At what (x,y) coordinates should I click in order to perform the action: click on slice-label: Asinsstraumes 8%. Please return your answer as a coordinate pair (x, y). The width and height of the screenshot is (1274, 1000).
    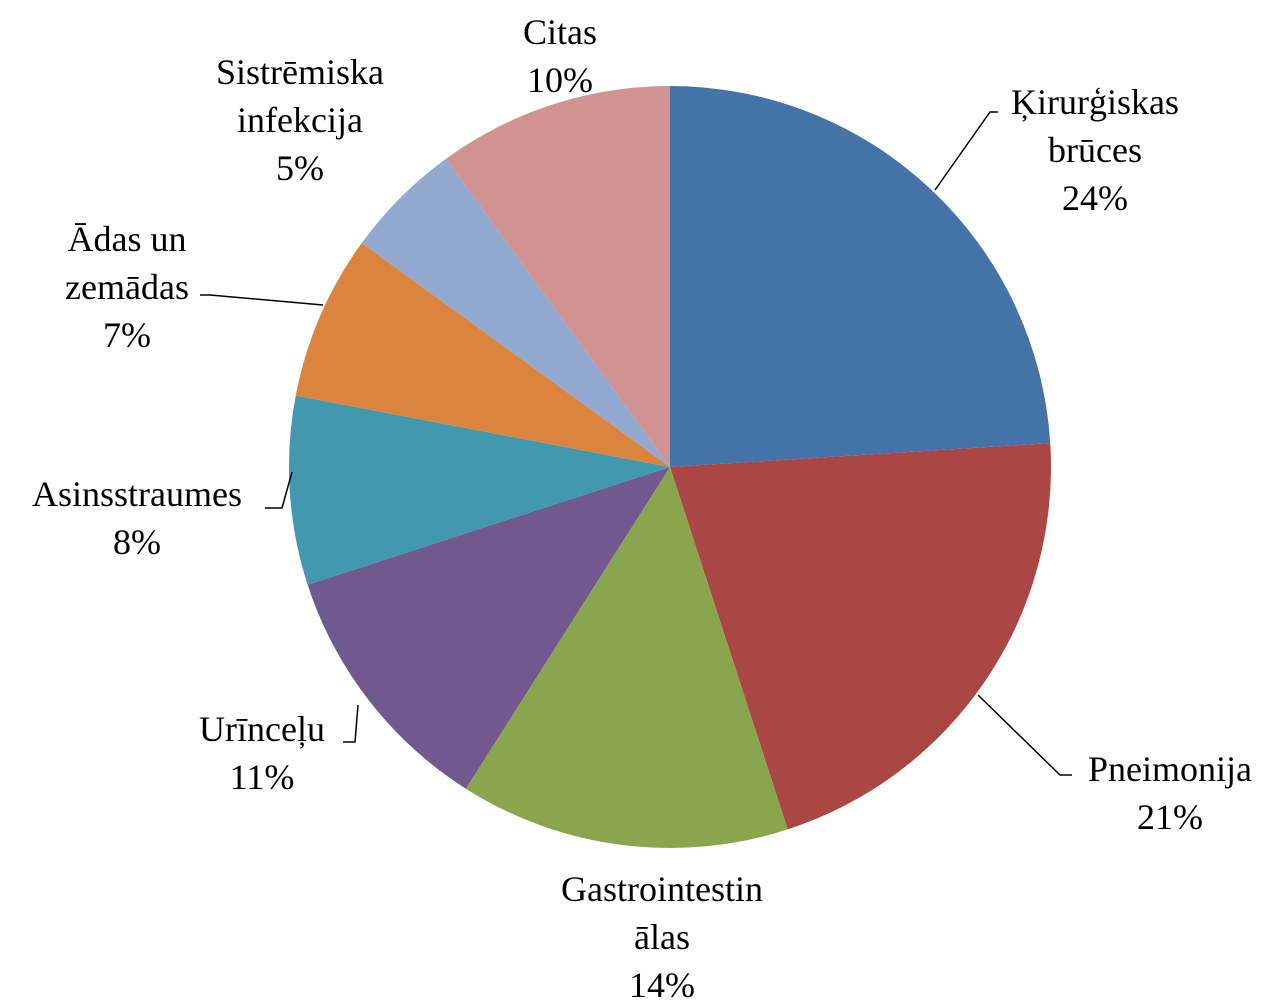
    Looking at the image, I should click on (137, 518).